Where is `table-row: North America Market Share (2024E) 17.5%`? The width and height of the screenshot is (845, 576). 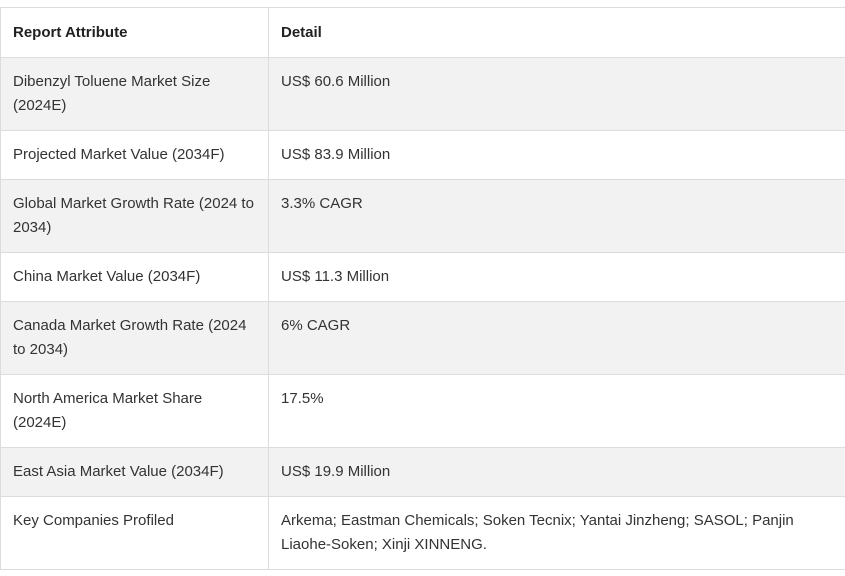 table-row: North America Market Share (2024E) 17.5% is located at coordinates (422, 411).